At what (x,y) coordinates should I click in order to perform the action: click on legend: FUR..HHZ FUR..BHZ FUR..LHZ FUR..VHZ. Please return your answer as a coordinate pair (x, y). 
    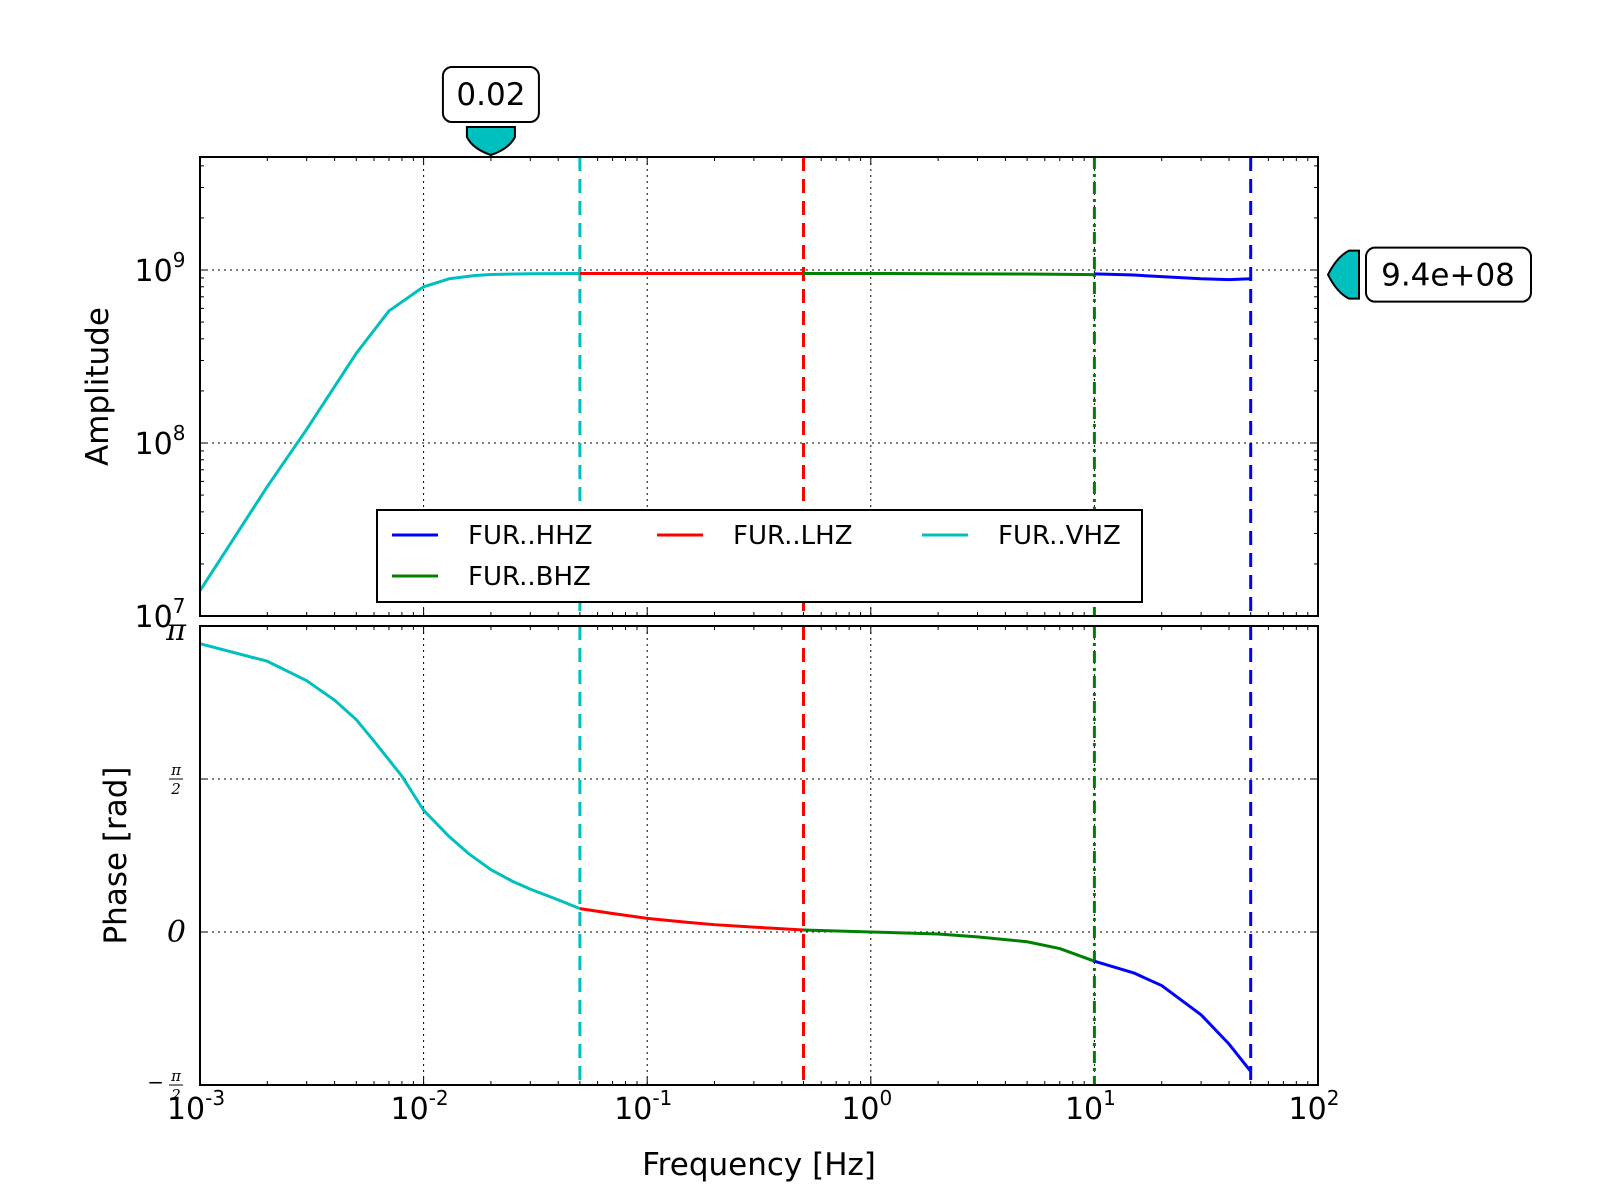
    Looking at the image, I should click on (759, 556).